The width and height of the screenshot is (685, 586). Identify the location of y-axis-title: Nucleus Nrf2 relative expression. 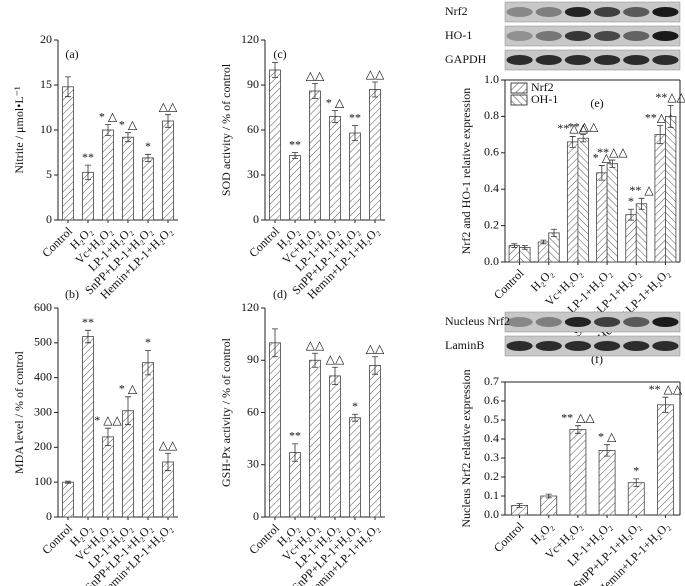
(466, 448).